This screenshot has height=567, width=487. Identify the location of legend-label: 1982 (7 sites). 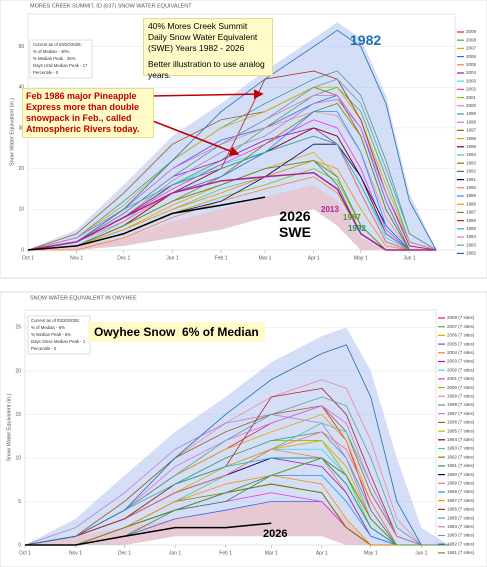
(461, 543).